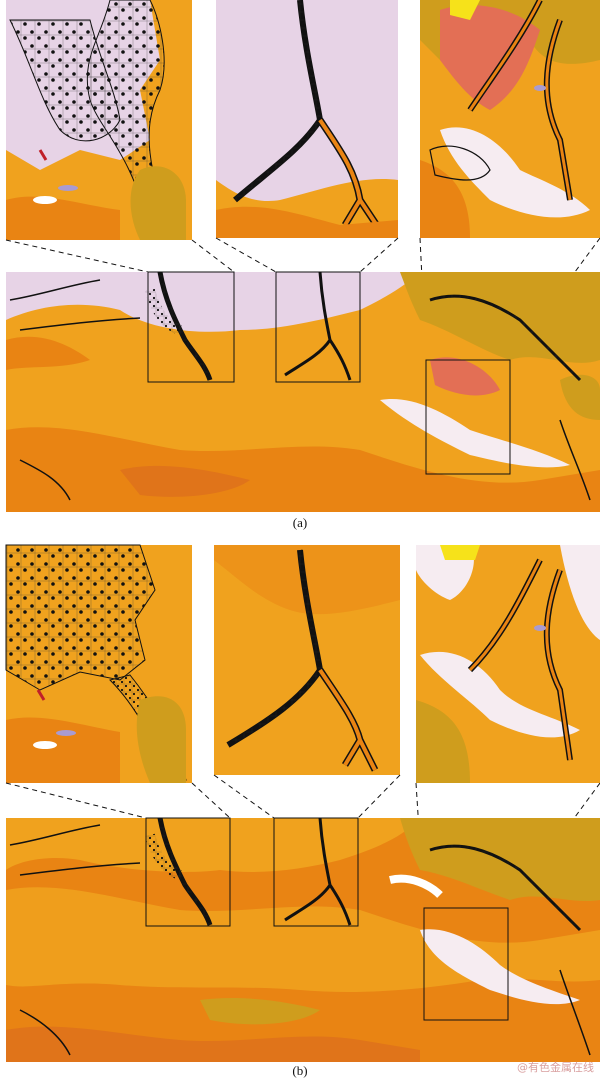  What do you see at coordinates (300, 1070) in the screenshot?
I see `panel-b-label: (b)` at bounding box center [300, 1070].